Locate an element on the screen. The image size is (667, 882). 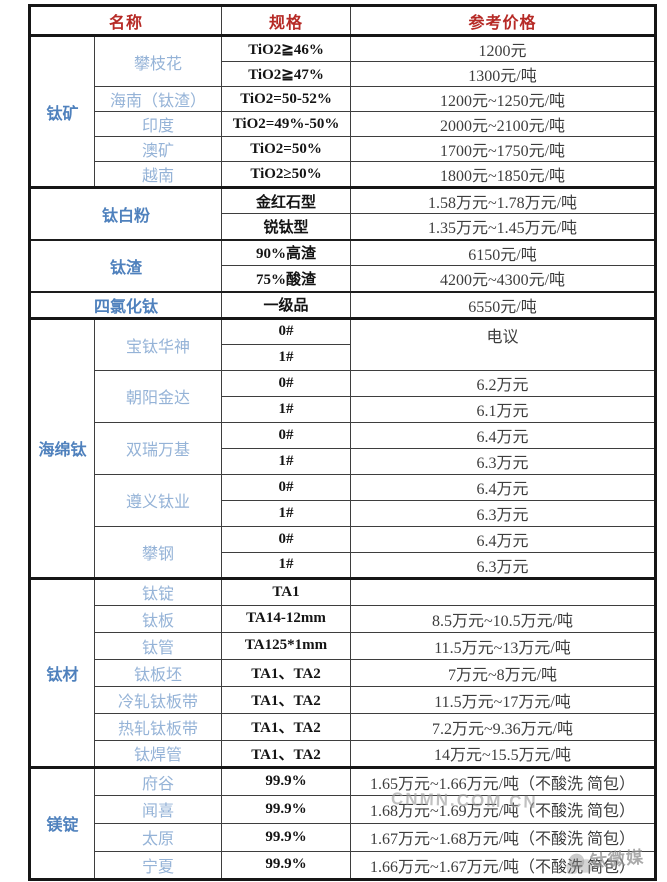
table-row: 闻喜 99.9% 1.68万元~1.69万元/吨（不酸洗 简包） is located at coordinates (343, 809).